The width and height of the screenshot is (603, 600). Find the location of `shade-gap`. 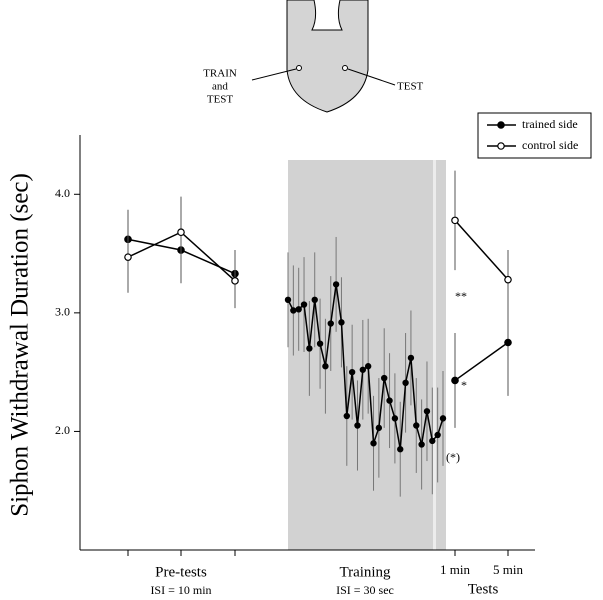

shade-gap is located at coordinates (434, 355).